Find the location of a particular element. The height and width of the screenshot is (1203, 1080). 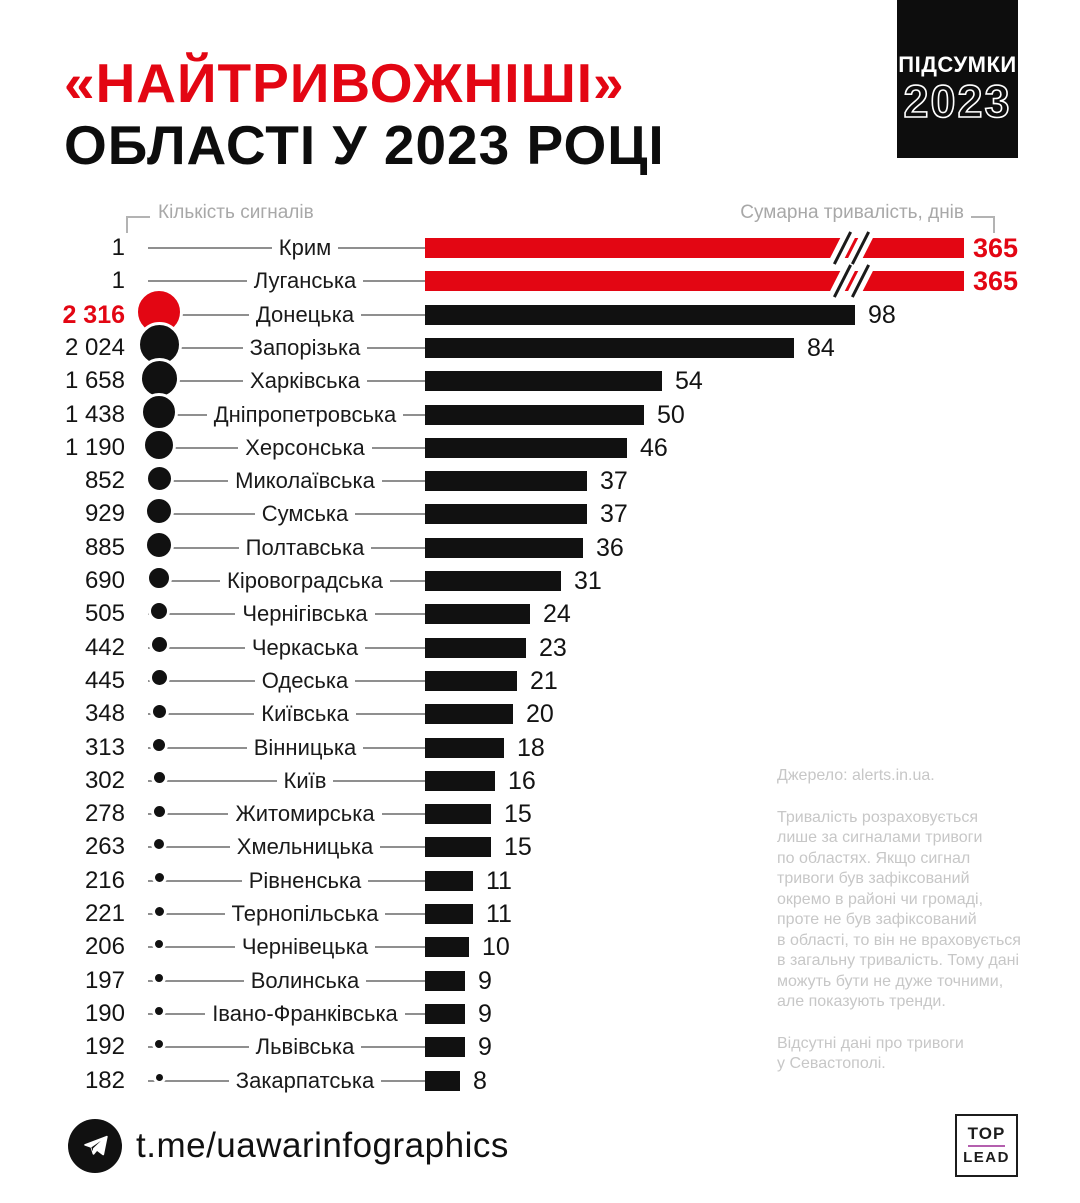

chart-row: 263 Хмельницька 15 is located at coordinates (540, 847).